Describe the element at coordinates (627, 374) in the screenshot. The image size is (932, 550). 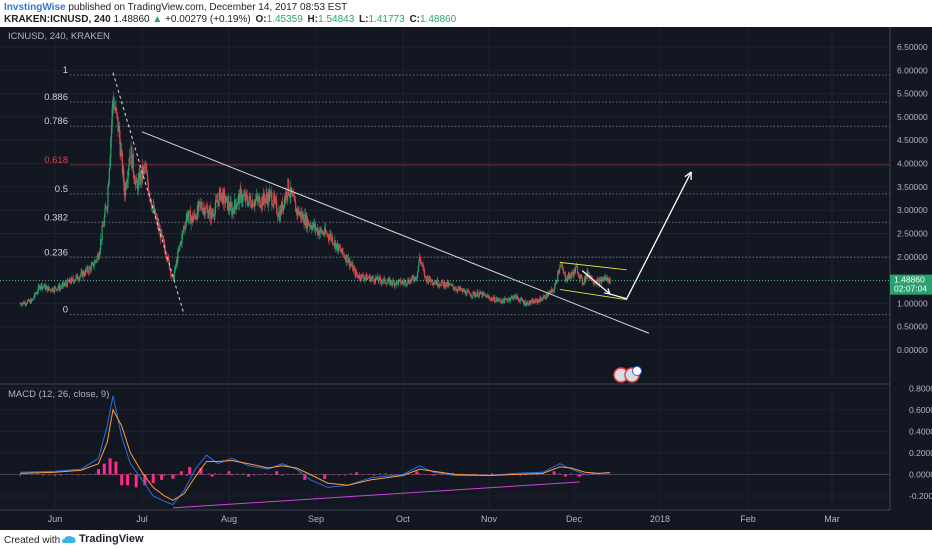
I see `event-flags` at that location.